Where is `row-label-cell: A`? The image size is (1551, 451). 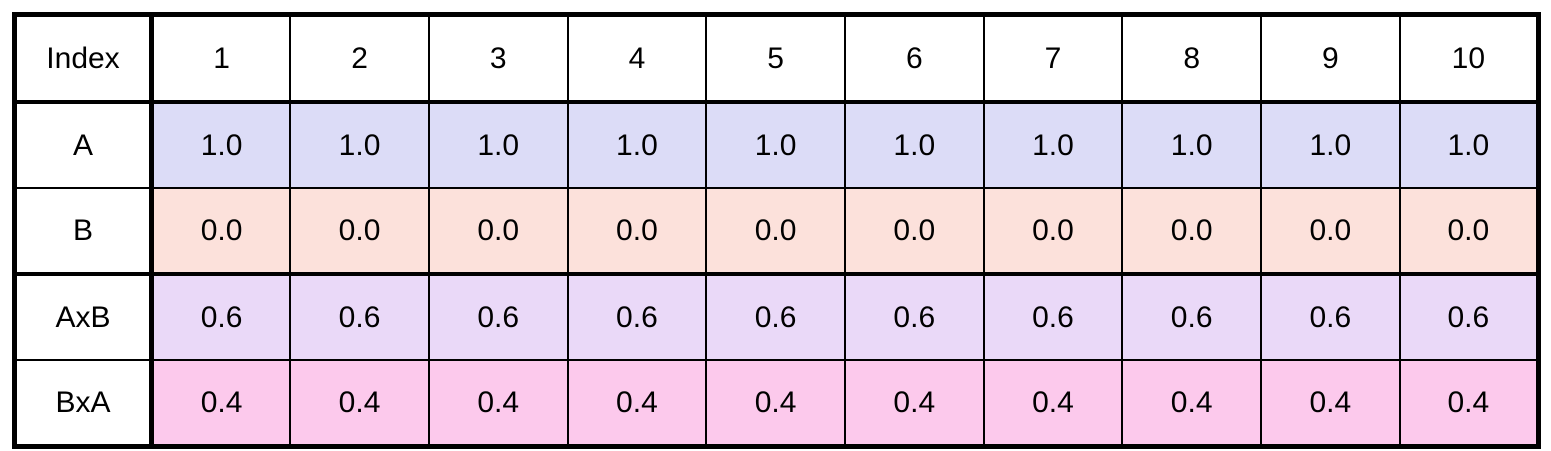
row-label-cell: A is located at coordinates (83, 144).